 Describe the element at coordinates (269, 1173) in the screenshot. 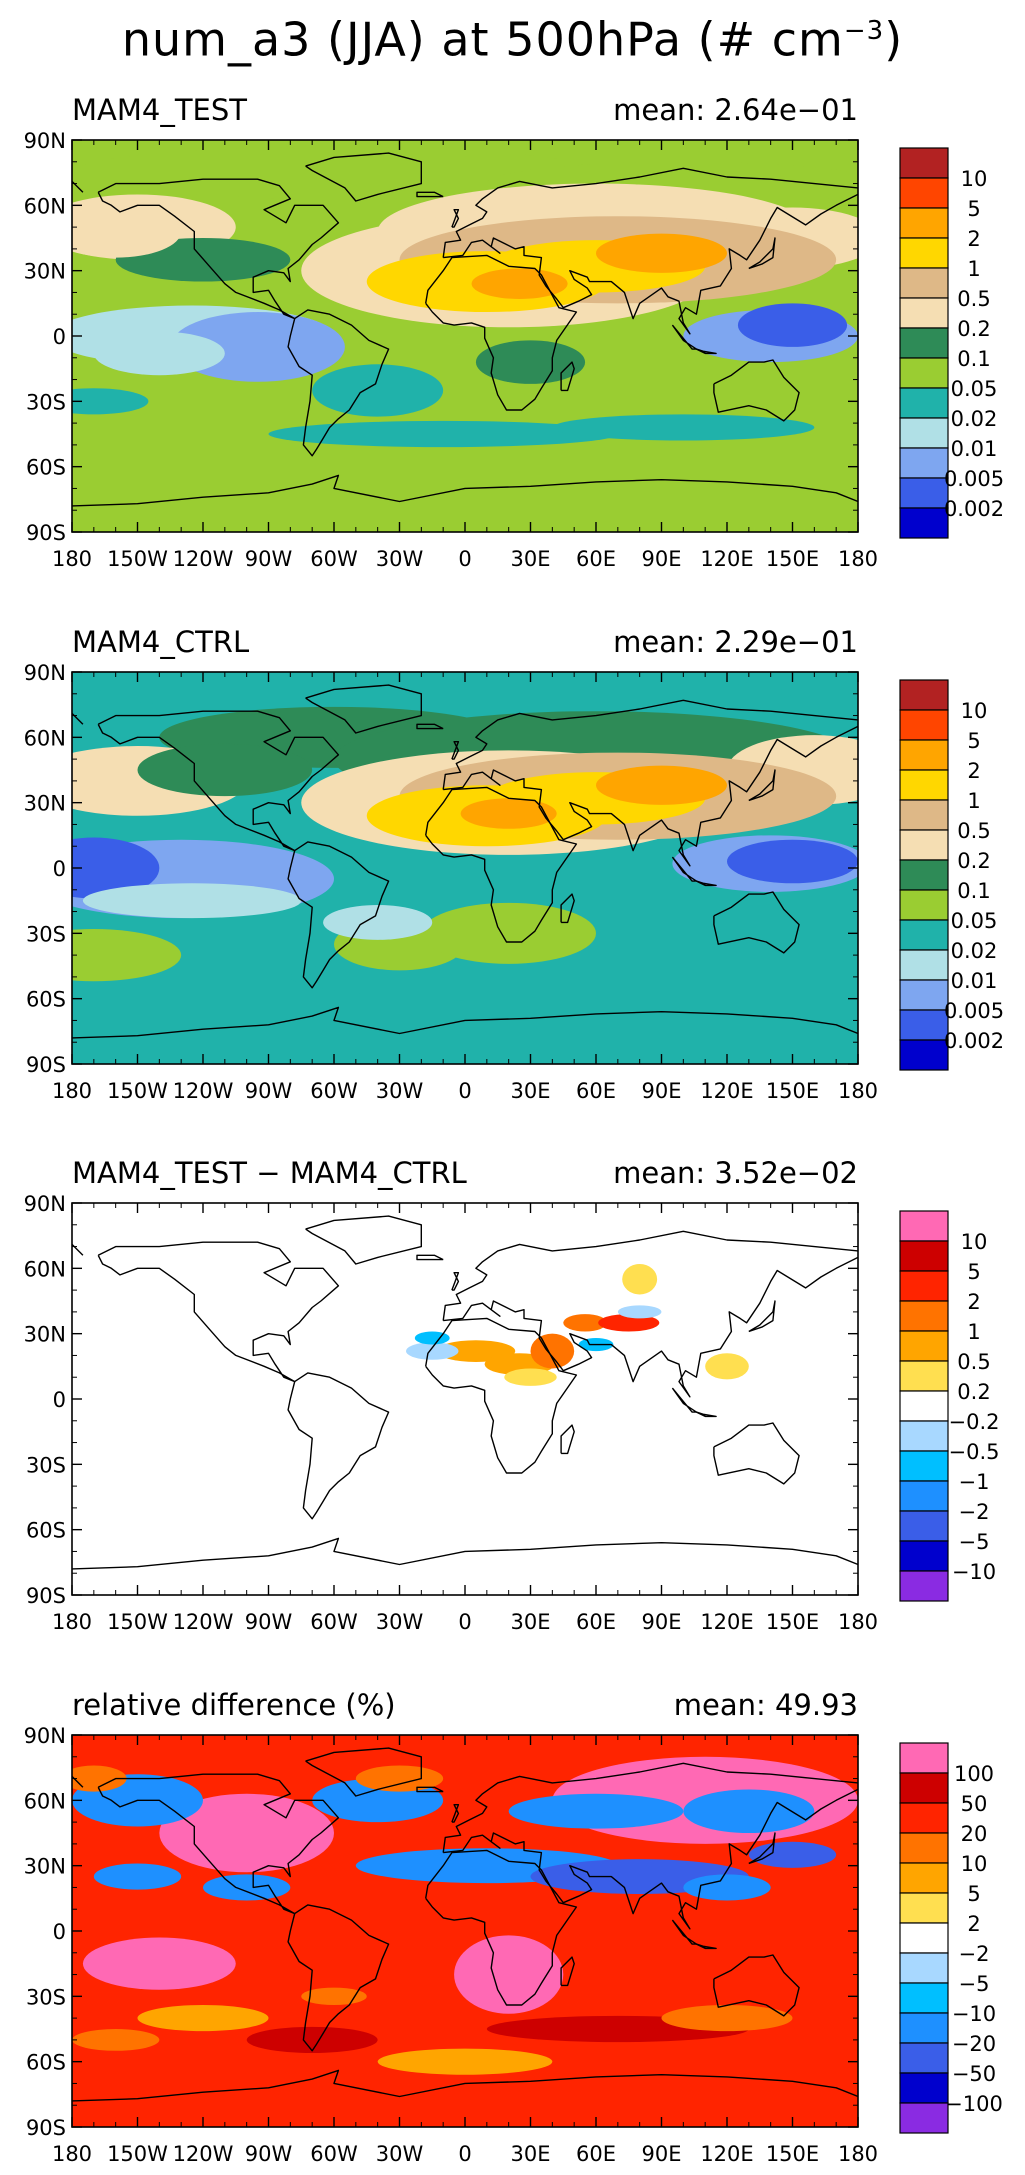

I see `panel-title: MAM4_TEST − MAM4_CTRL` at that location.